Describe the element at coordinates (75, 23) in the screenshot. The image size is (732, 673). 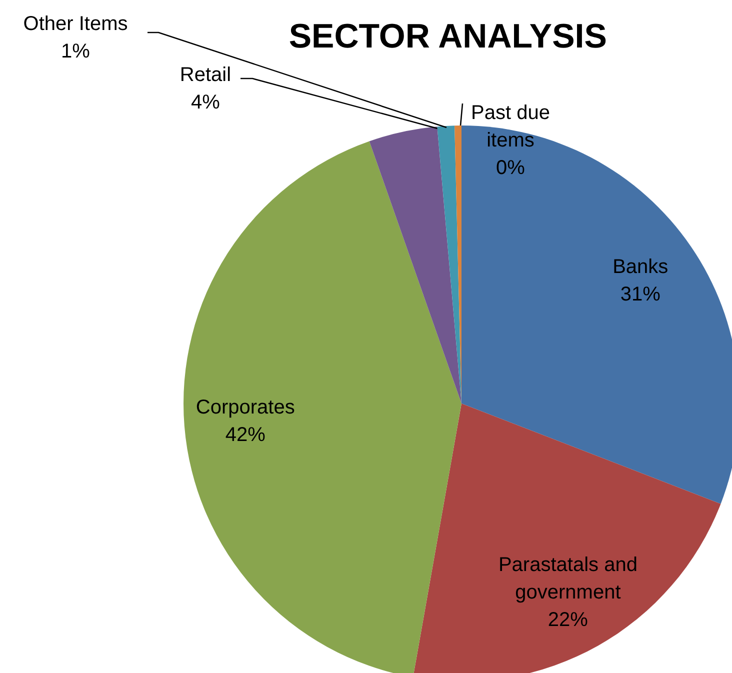
I see `slice-label: Other Items` at that location.